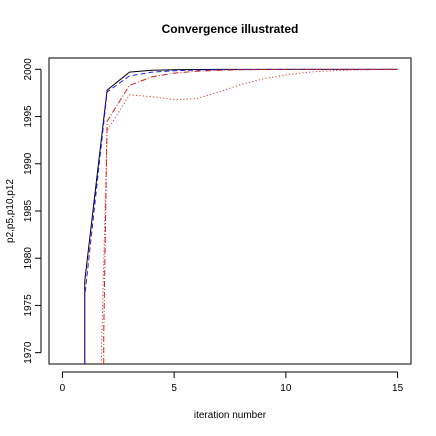 The width and height of the screenshot is (436, 436). What do you see at coordinates (174, 388) in the screenshot?
I see `x-tick-label: 5` at bounding box center [174, 388].